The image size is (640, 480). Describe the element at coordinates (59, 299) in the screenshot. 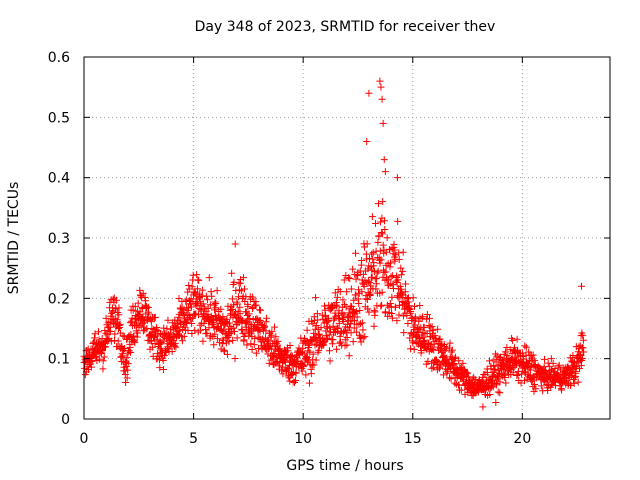

I see `y-tick-label: 0.2` at that location.